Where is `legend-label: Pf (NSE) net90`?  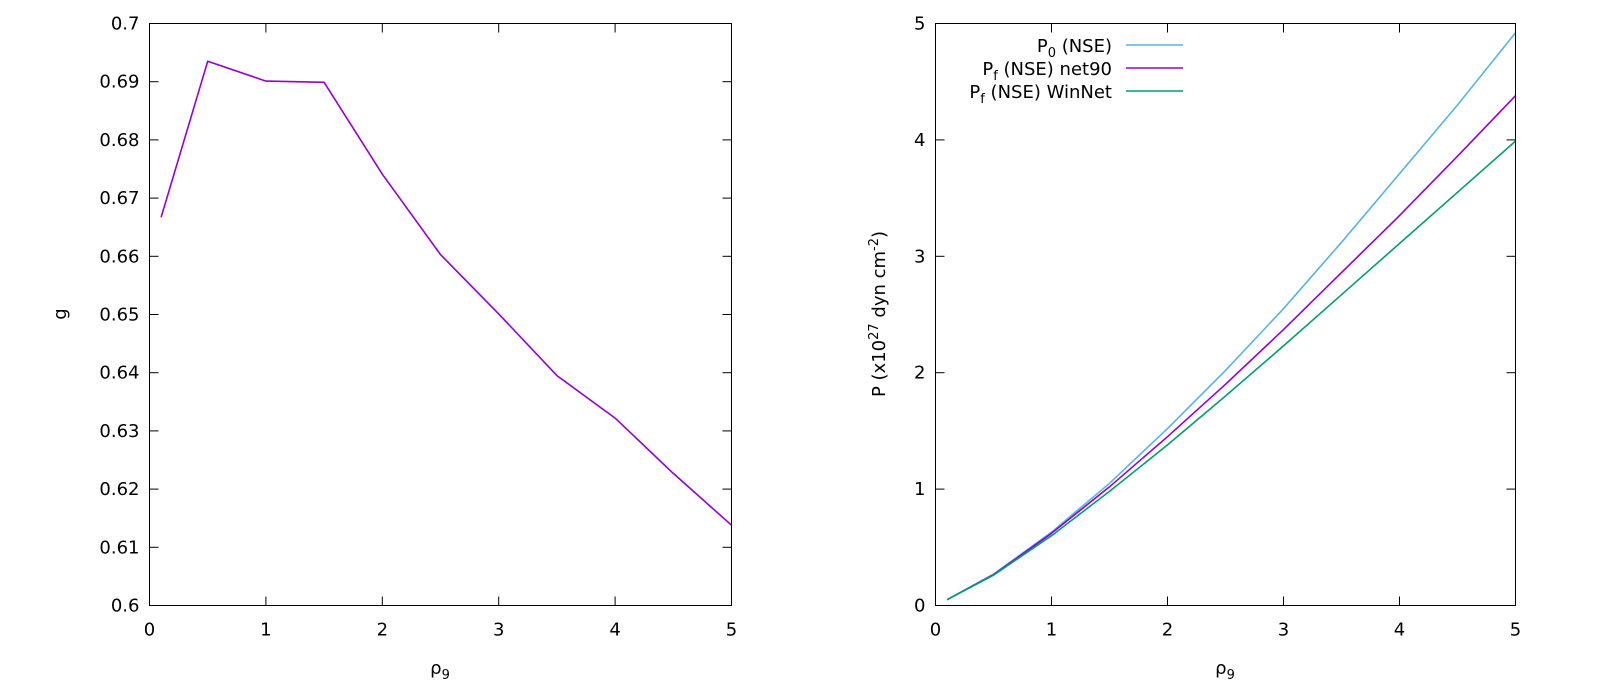 legend-label: Pf (NSE) net90 is located at coordinates (1047, 71).